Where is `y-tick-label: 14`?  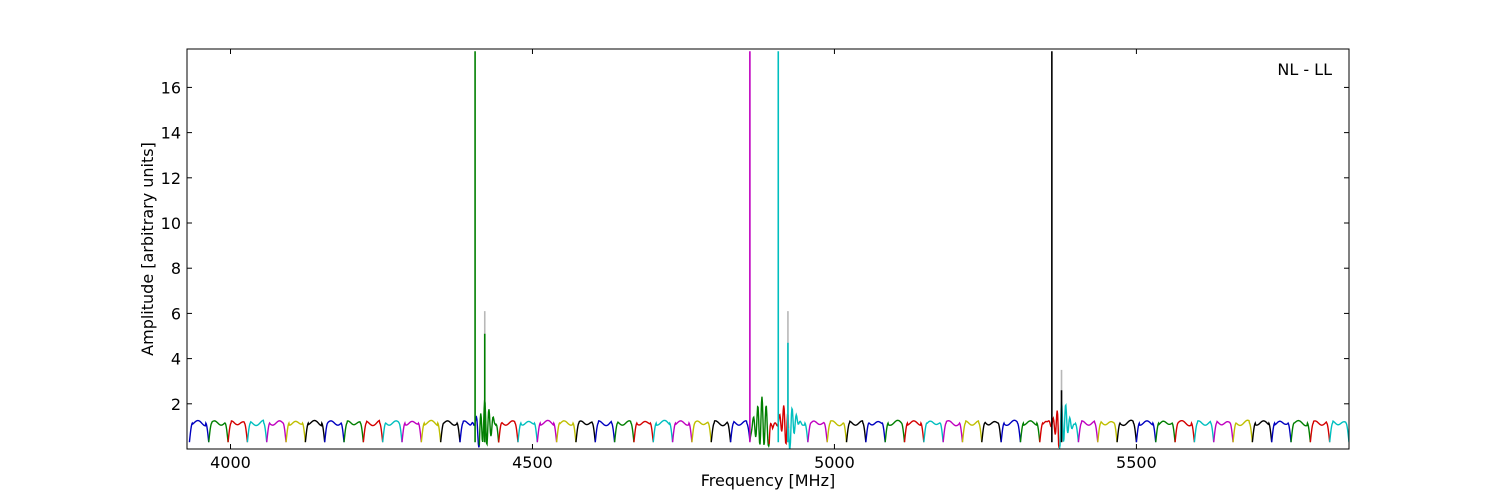 y-tick-label: 14 is located at coordinates (171, 133).